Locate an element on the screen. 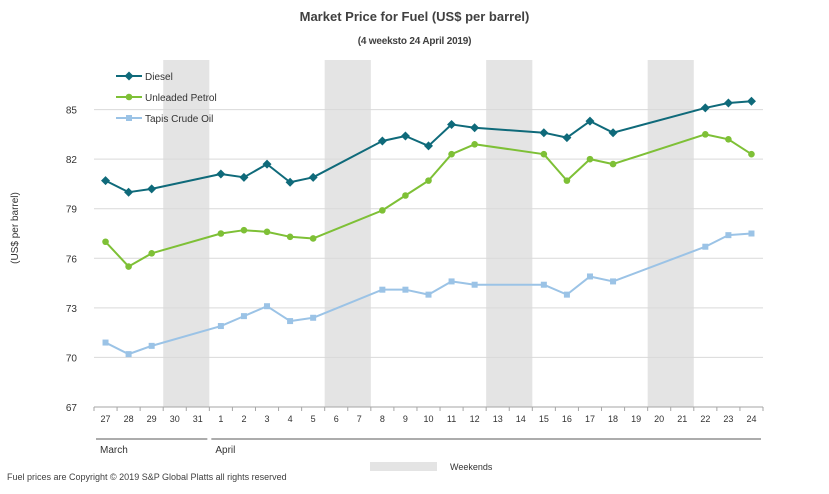 The image size is (829, 494). y-axis-label: (US$ per barrel) is located at coordinates (15, 228).